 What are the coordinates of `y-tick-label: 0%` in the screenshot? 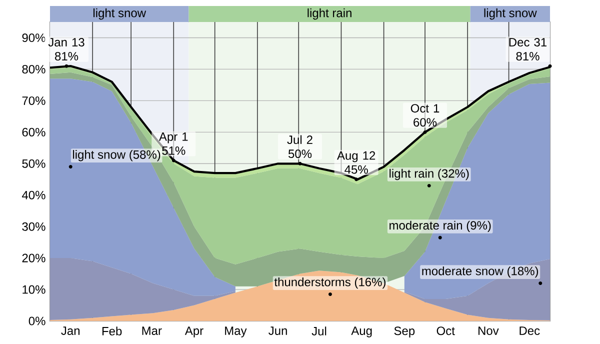 It's located at (37, 321).